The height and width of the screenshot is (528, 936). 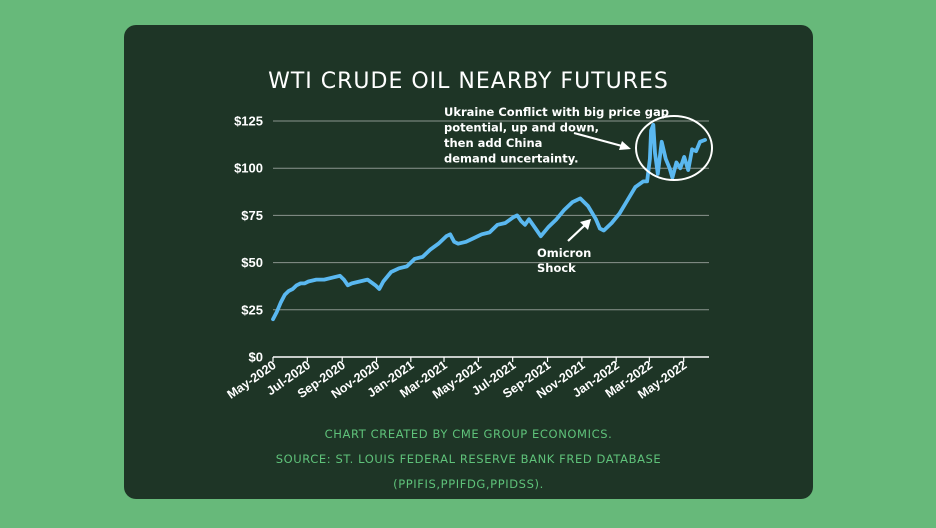 I want to click on footer-series-codes: (PPIFIS,PPIFDG,PPIDSS)., so click(x=468, y=484).